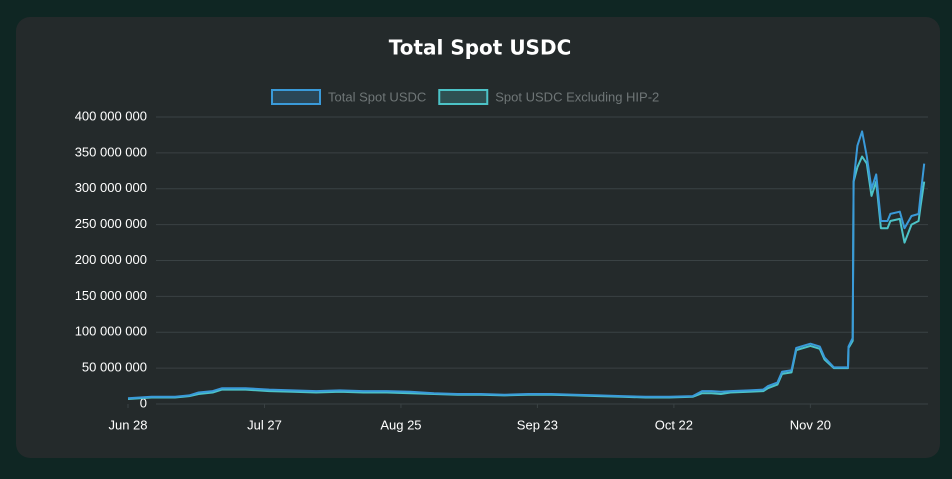 This screenshot has height=479, width=952. I want to click on x-tick-label: Nov 20, so click(810, 424).